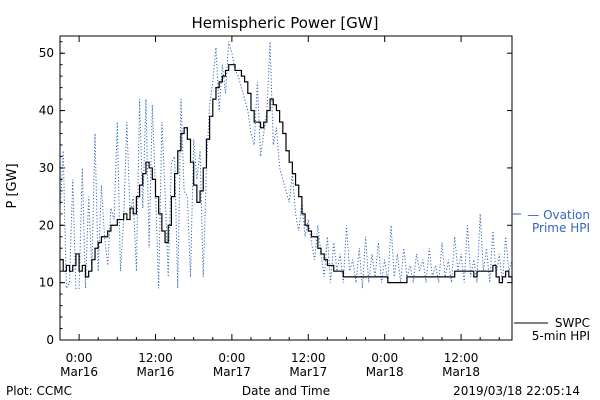  Describe the element at coordinates (561, 336) in the screenshot. I see `legend-label-swpc: 5-min HPI` at that location.